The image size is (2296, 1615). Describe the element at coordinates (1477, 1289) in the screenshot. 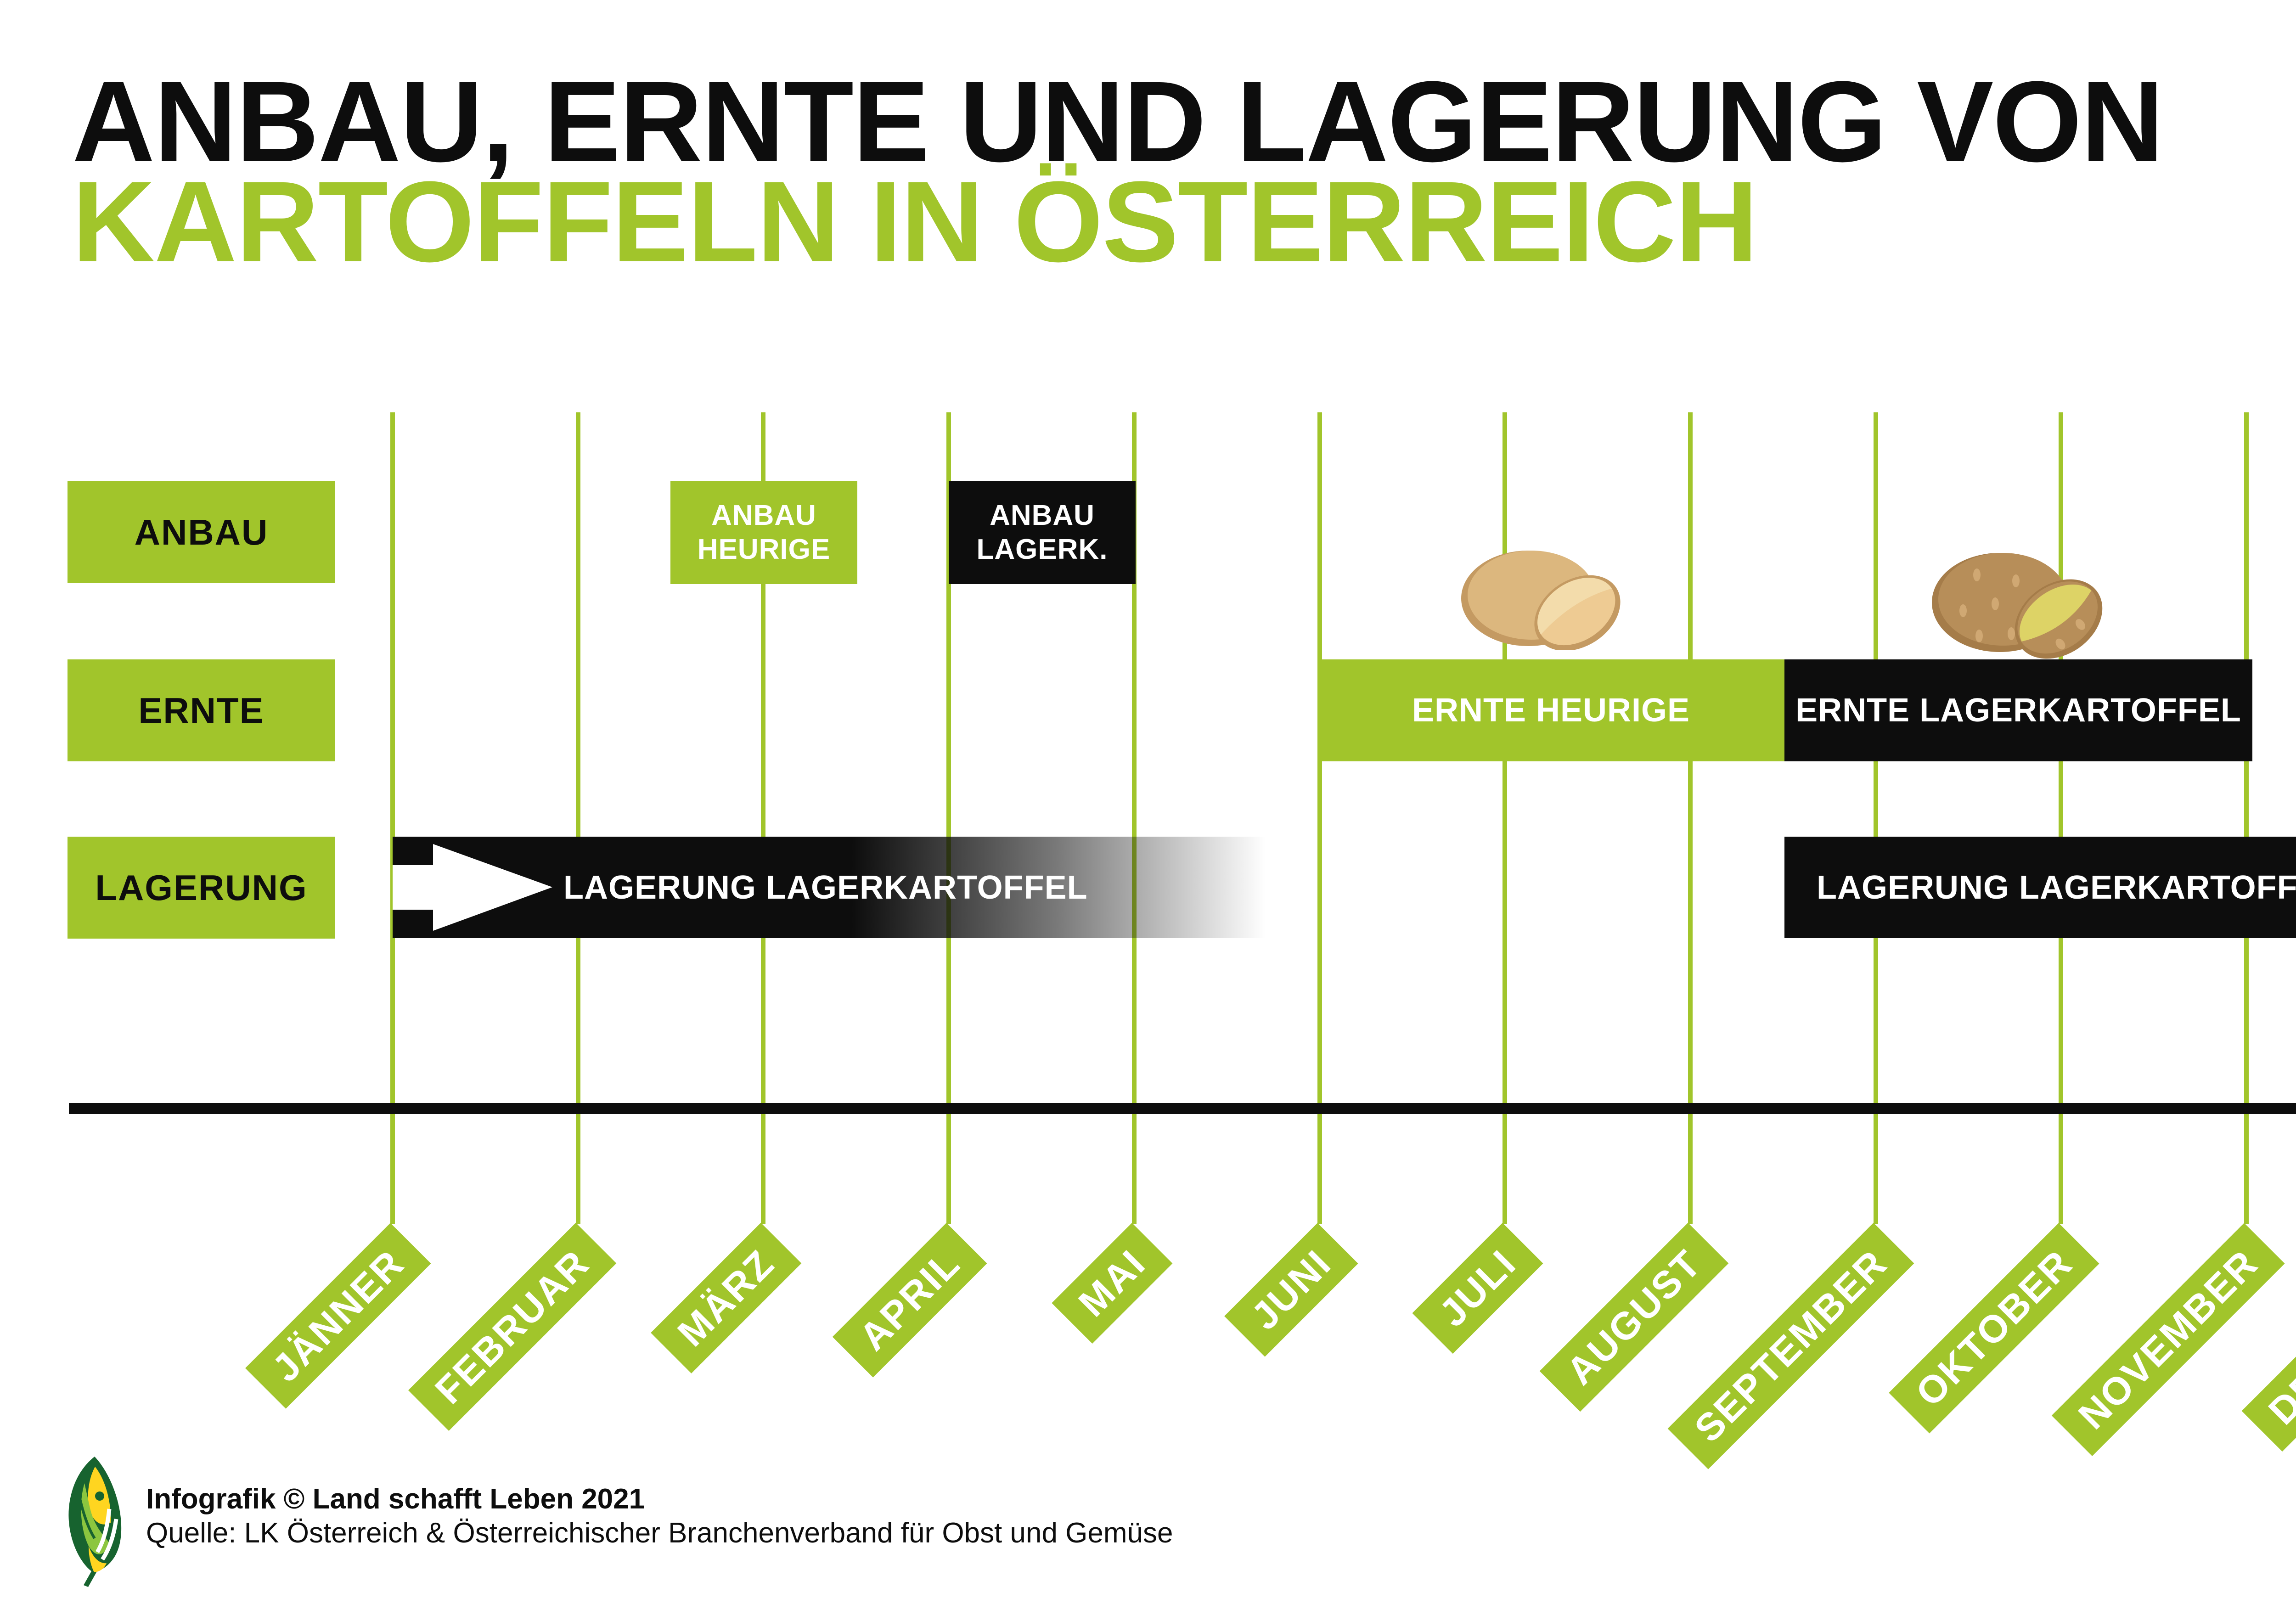

I see `month-tag-juli: JULI` at that location.